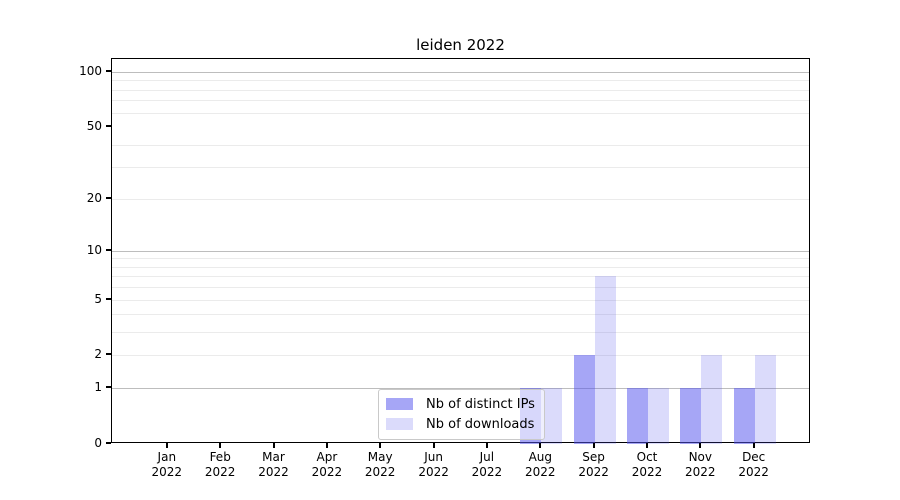  Describe the element at coordinates (94, 197) in the screenshot. I see `y-tick-label: 20` at that location.